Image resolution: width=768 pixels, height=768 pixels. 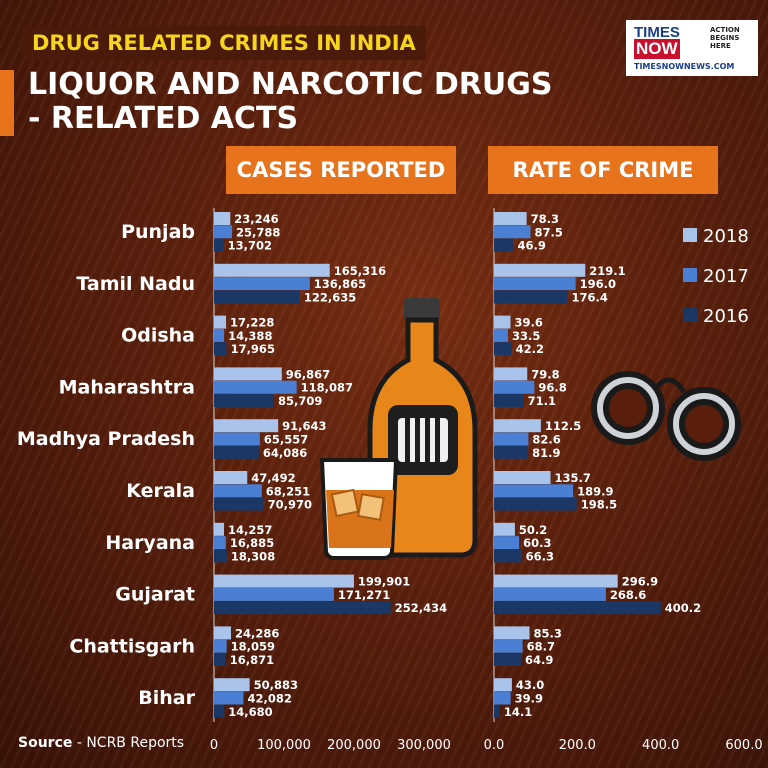 What do you see at coordinates (530, 685) in the screenshot?
I see `rate-data-label: 43.0` at bounding box center [530, 685].